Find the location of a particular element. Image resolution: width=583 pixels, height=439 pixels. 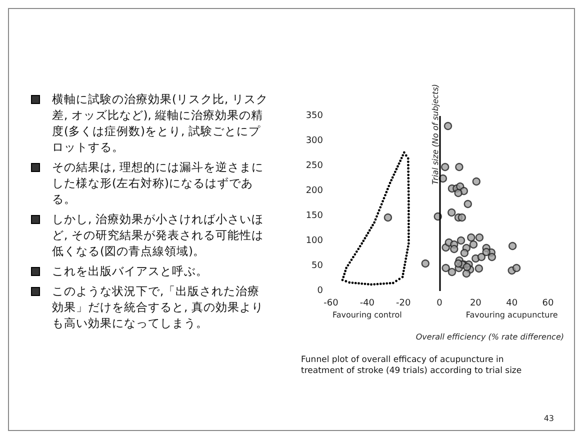

x-tick-label: -20 is located at coordinates (403, 303).